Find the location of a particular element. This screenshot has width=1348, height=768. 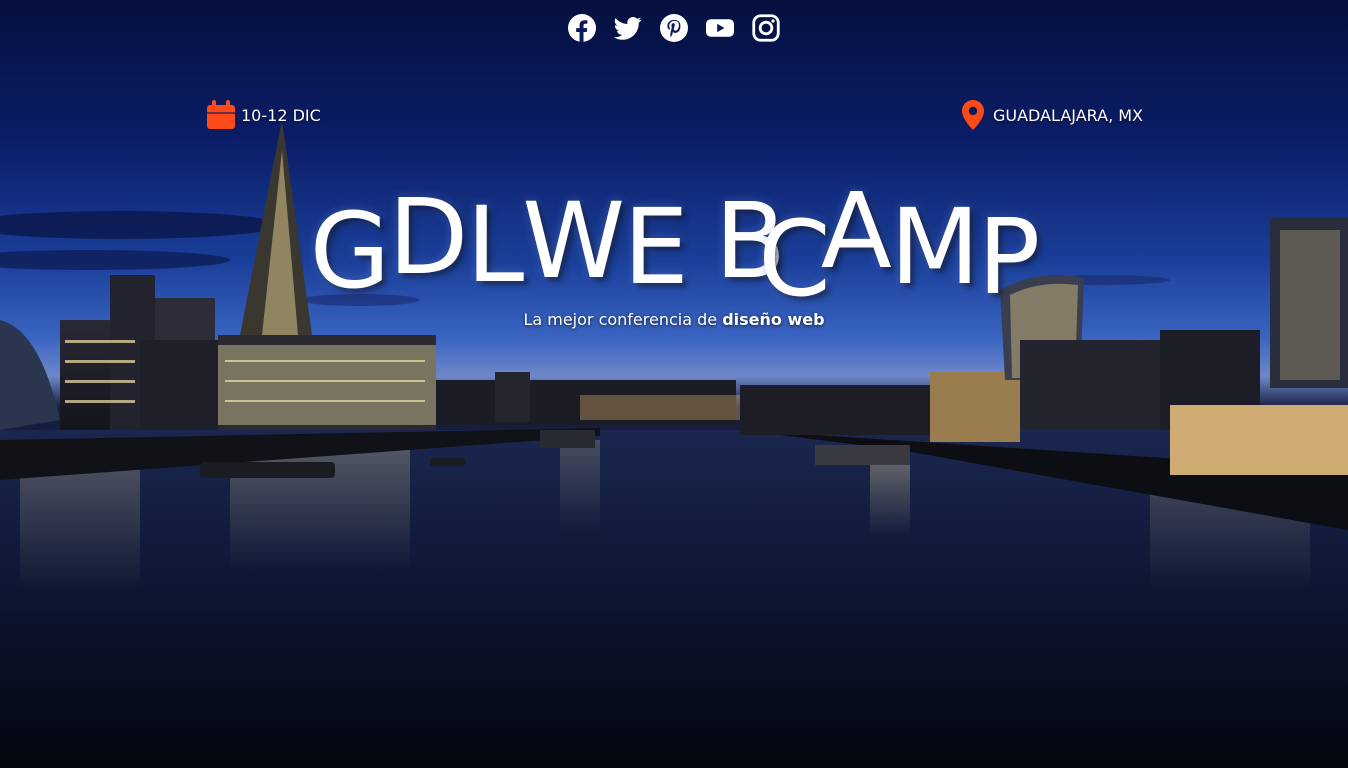

event-location-text: GUADALAJARA, MX is located at coordinates (1068, 115).